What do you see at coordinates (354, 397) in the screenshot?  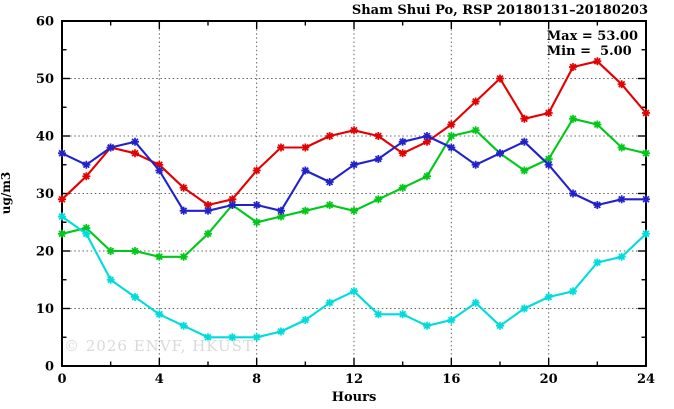 I see `x-axis-label: Hours` at bounding box center [354, 397].